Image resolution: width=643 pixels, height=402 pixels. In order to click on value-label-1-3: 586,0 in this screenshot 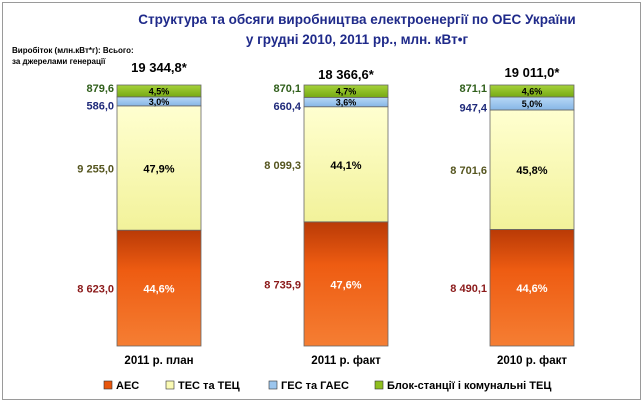, I will do `click(100, 106)`.